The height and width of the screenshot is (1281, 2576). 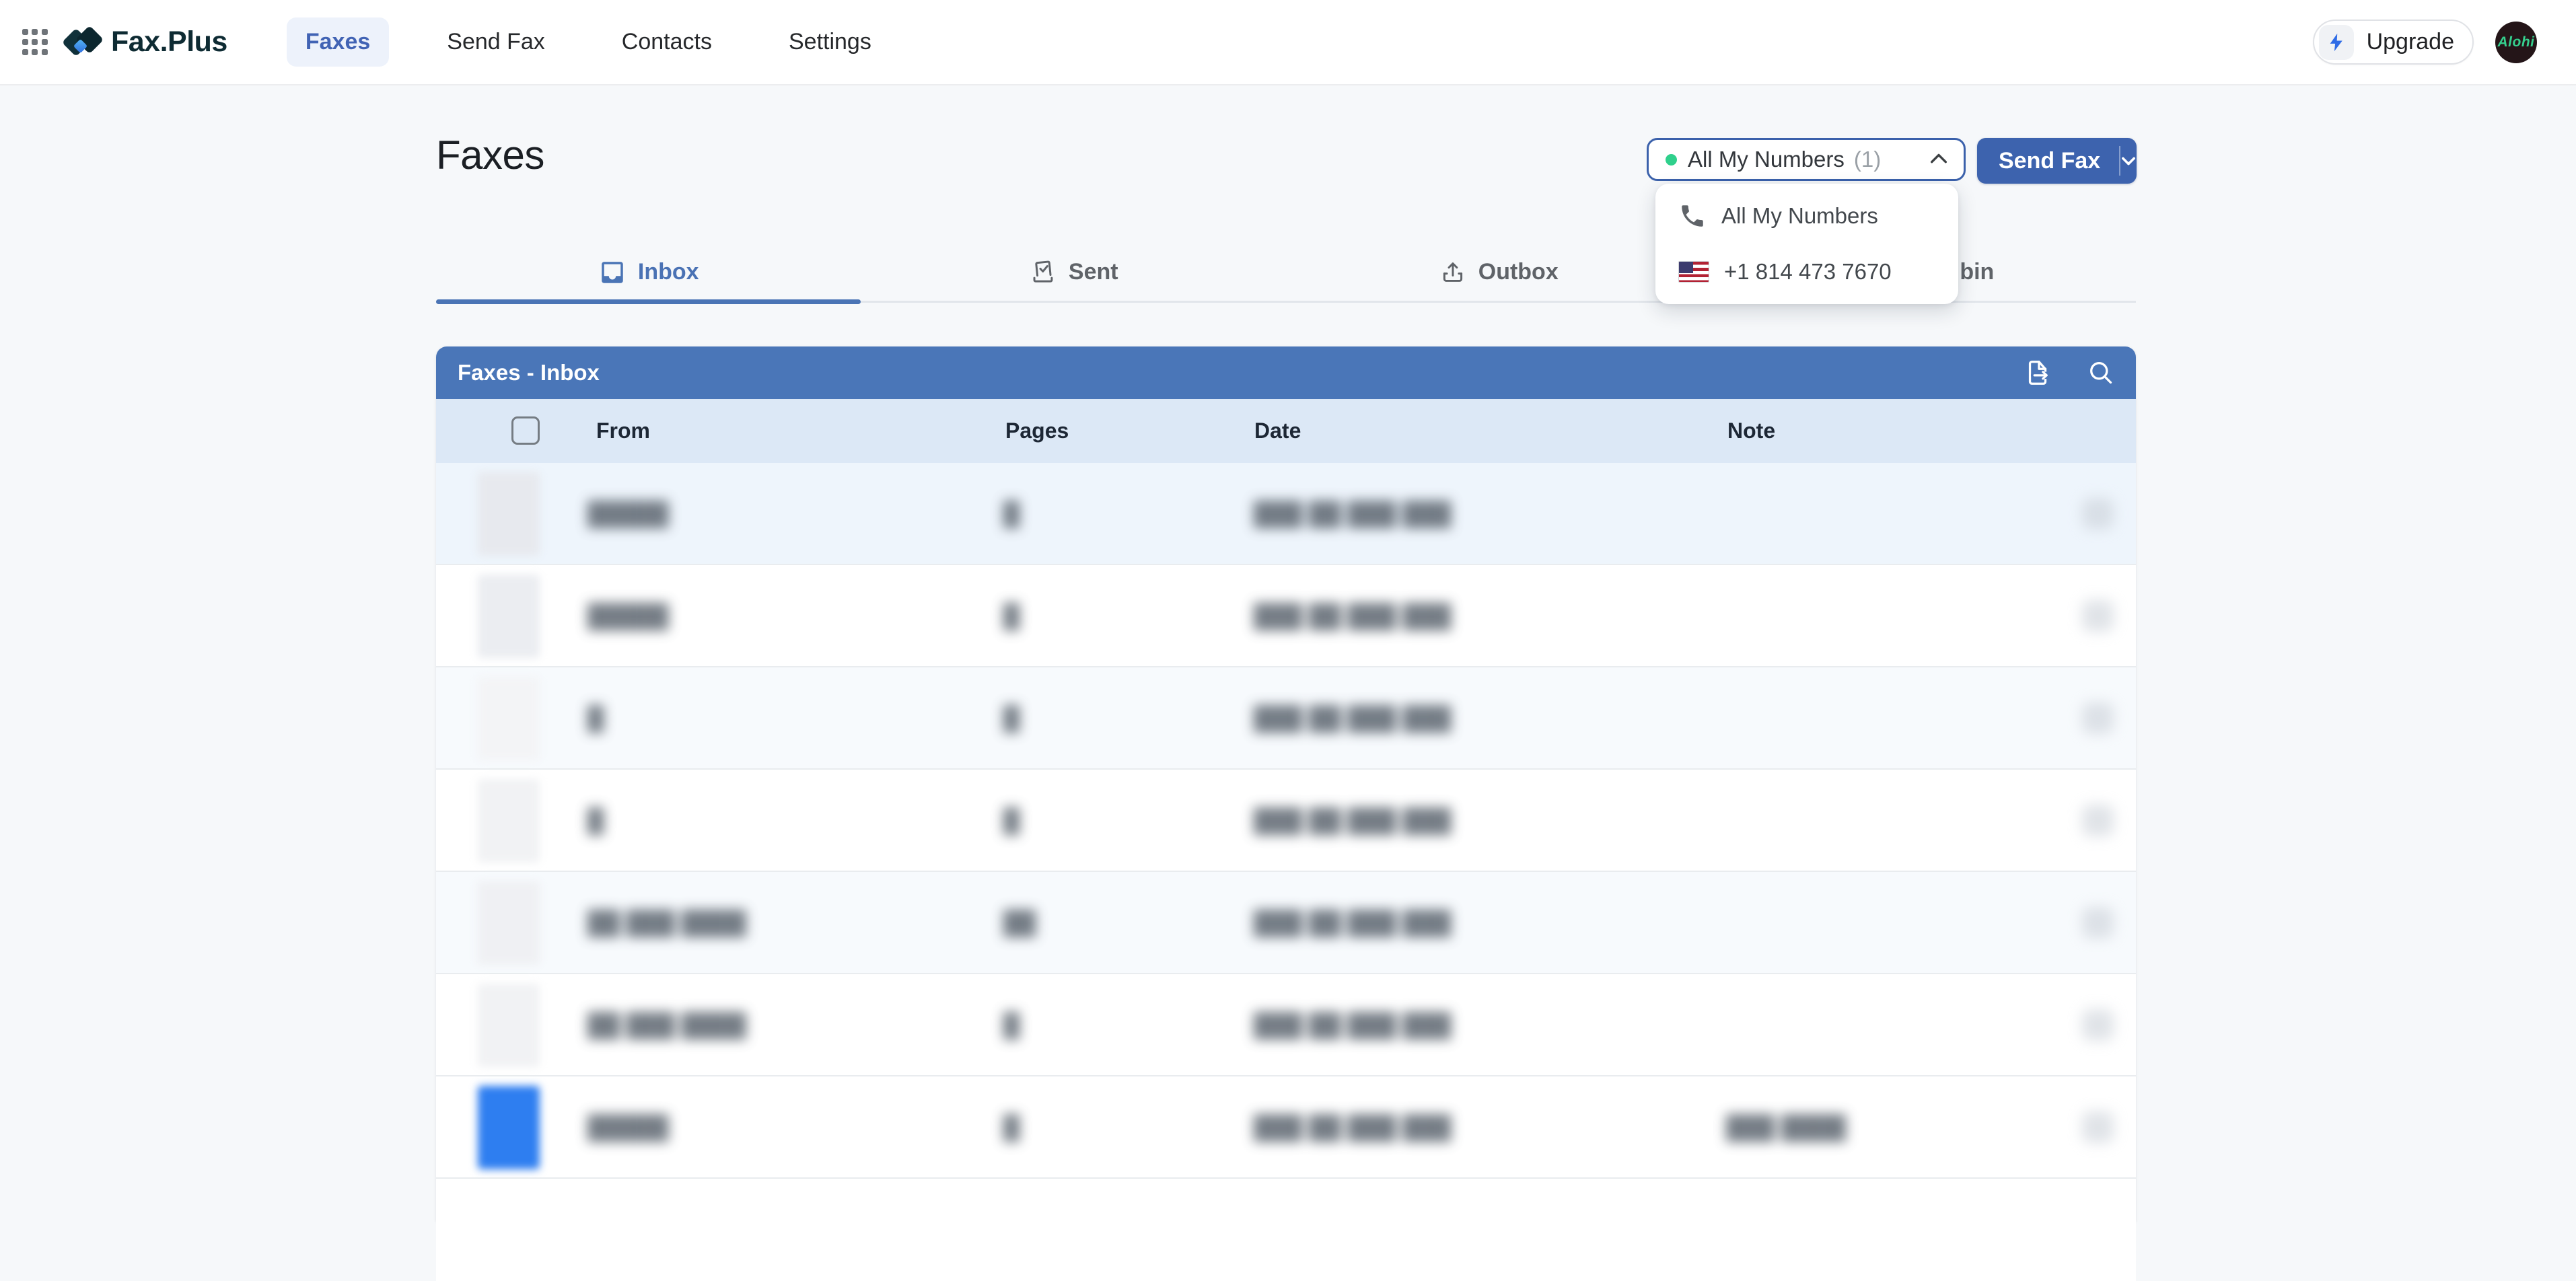 I want to click on send-fax-label: Send Fax, so click(x=2050, y=161).